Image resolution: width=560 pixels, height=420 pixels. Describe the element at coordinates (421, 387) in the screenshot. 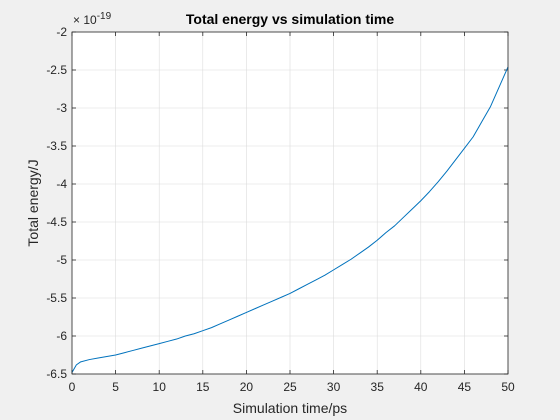

I see `x-tick-label: 40` at that location.